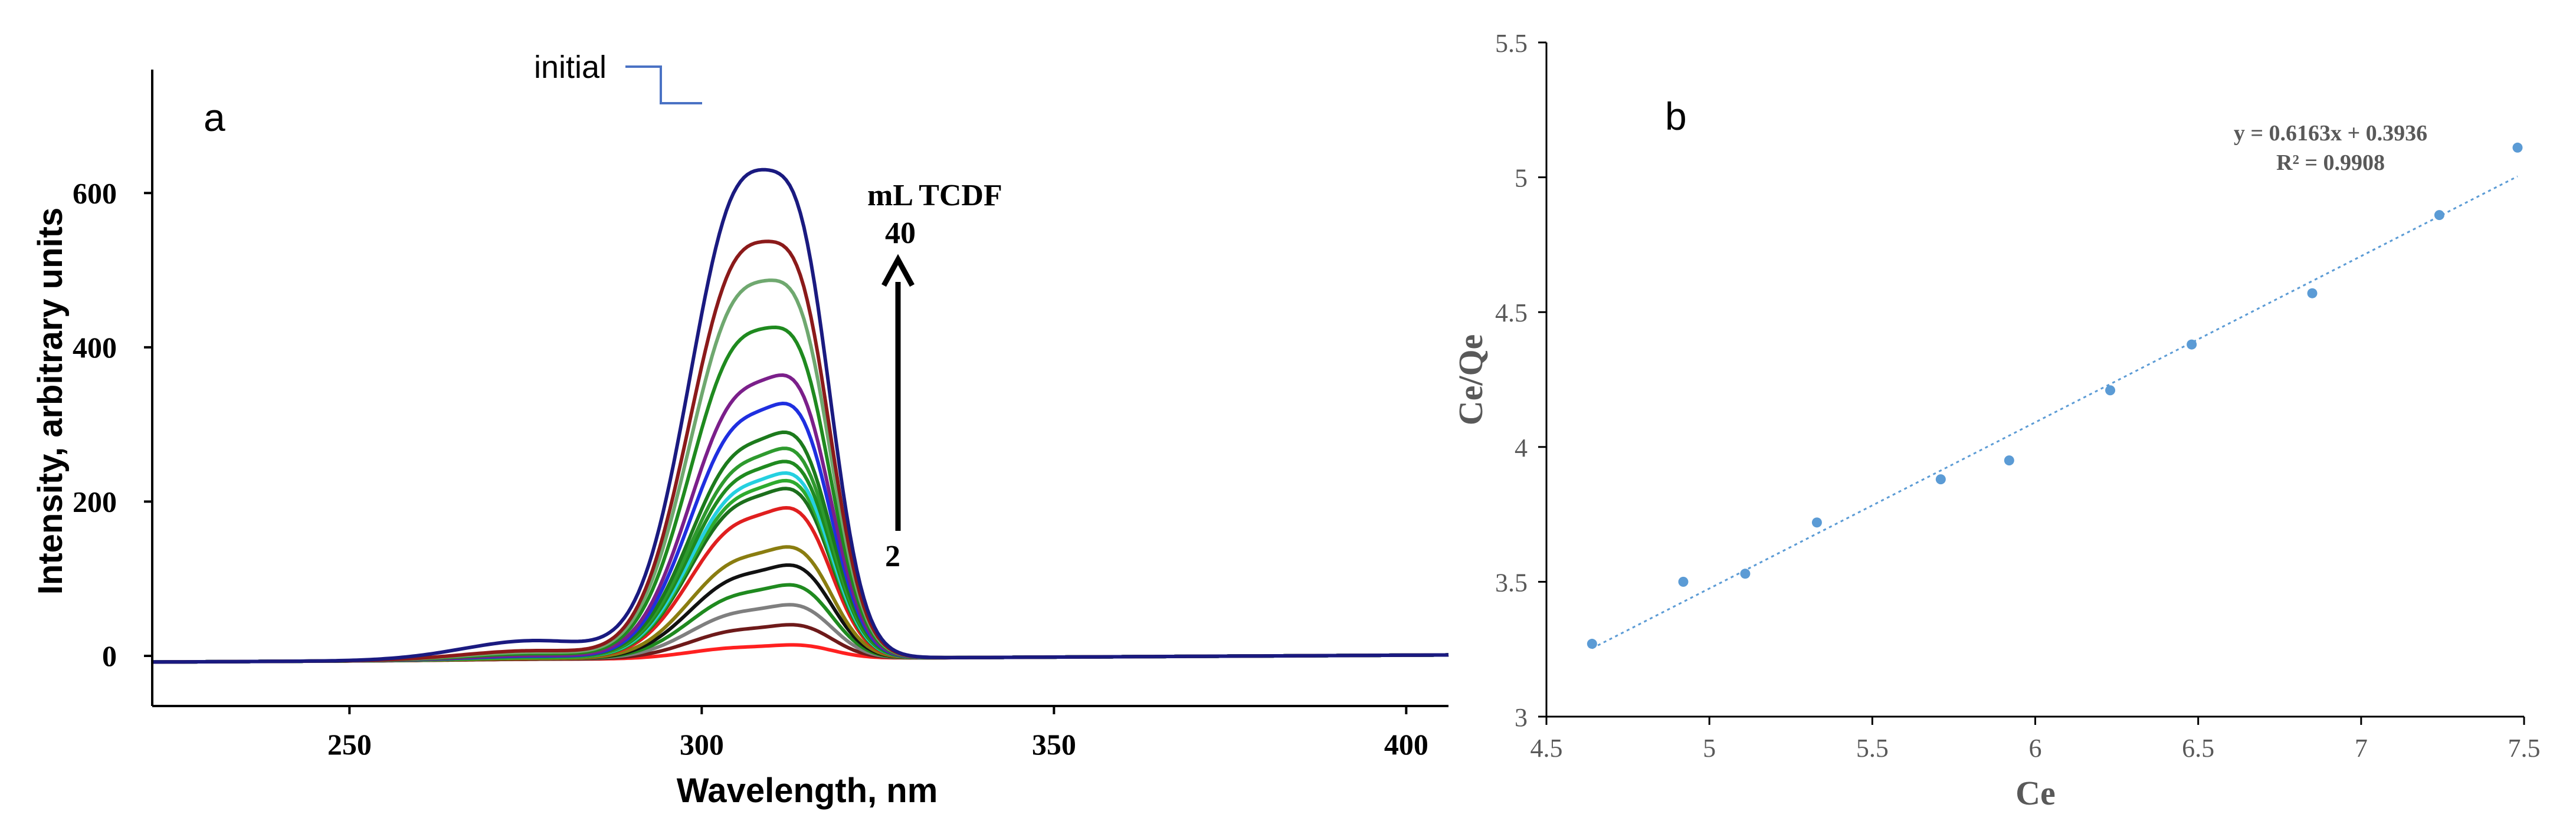  Describe the element at coordinates (1676, 116) in the screenshot. I see `panel-label-b: b` at that location.